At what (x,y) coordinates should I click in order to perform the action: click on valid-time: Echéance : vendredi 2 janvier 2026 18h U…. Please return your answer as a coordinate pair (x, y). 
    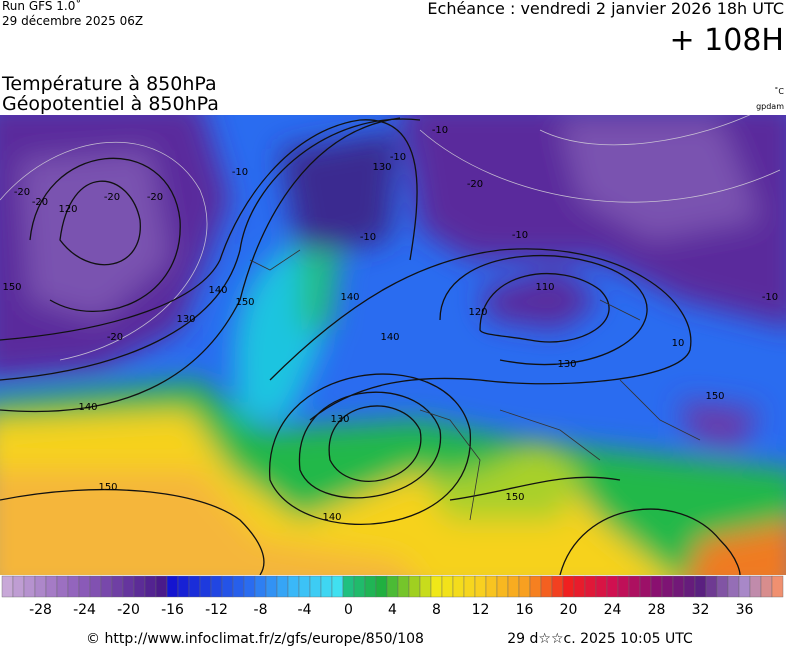
    Looking at the image, I should click on (605, 9).